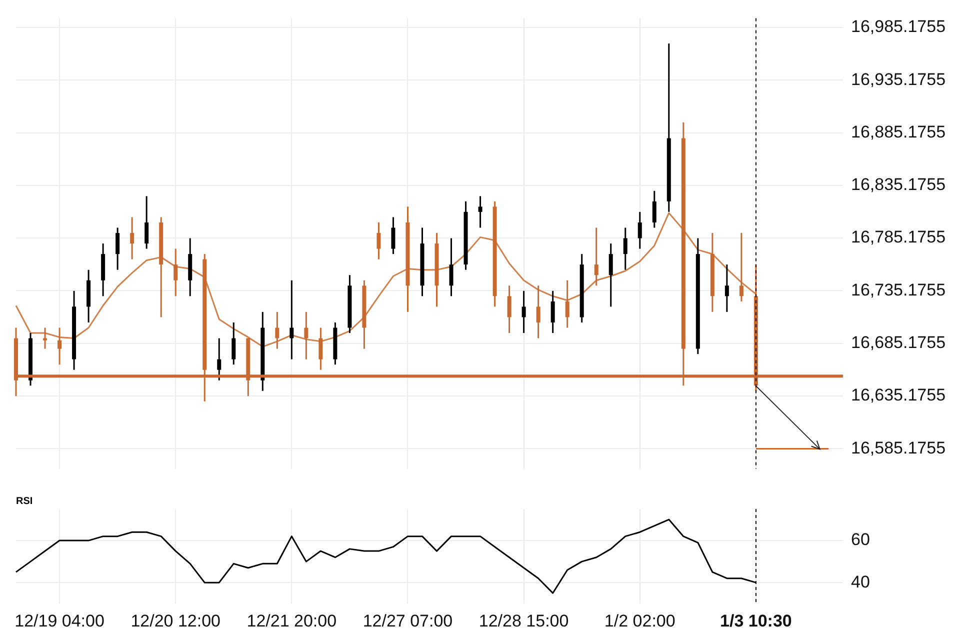 Image resolution: width=960 pixels, height=640 pixels. Describe the element at coordinates (898, 395) in the screenshot. I see `y-tick-label: 16,635.1755` at that location.